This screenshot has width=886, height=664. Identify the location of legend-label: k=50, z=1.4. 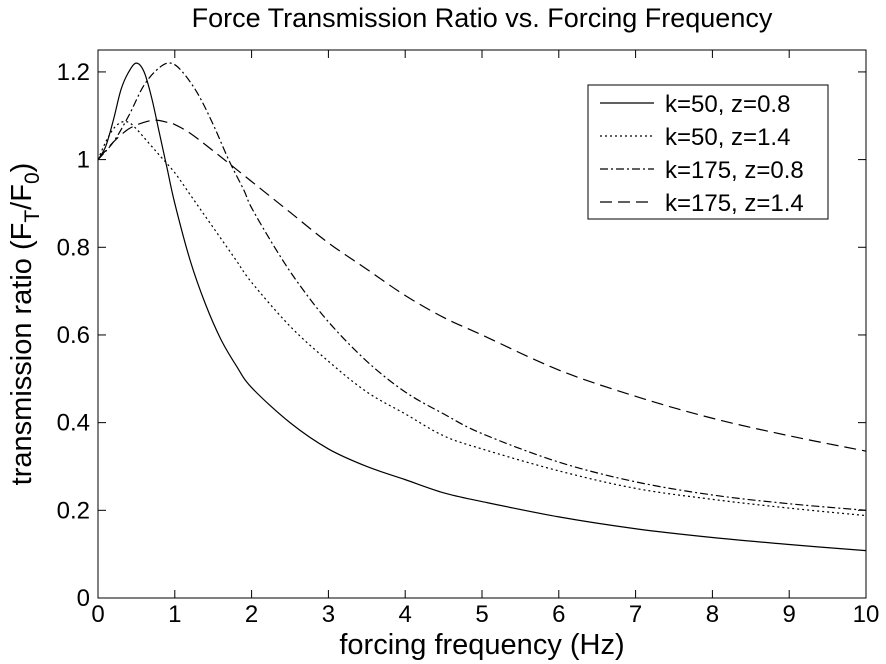
(727, 137).